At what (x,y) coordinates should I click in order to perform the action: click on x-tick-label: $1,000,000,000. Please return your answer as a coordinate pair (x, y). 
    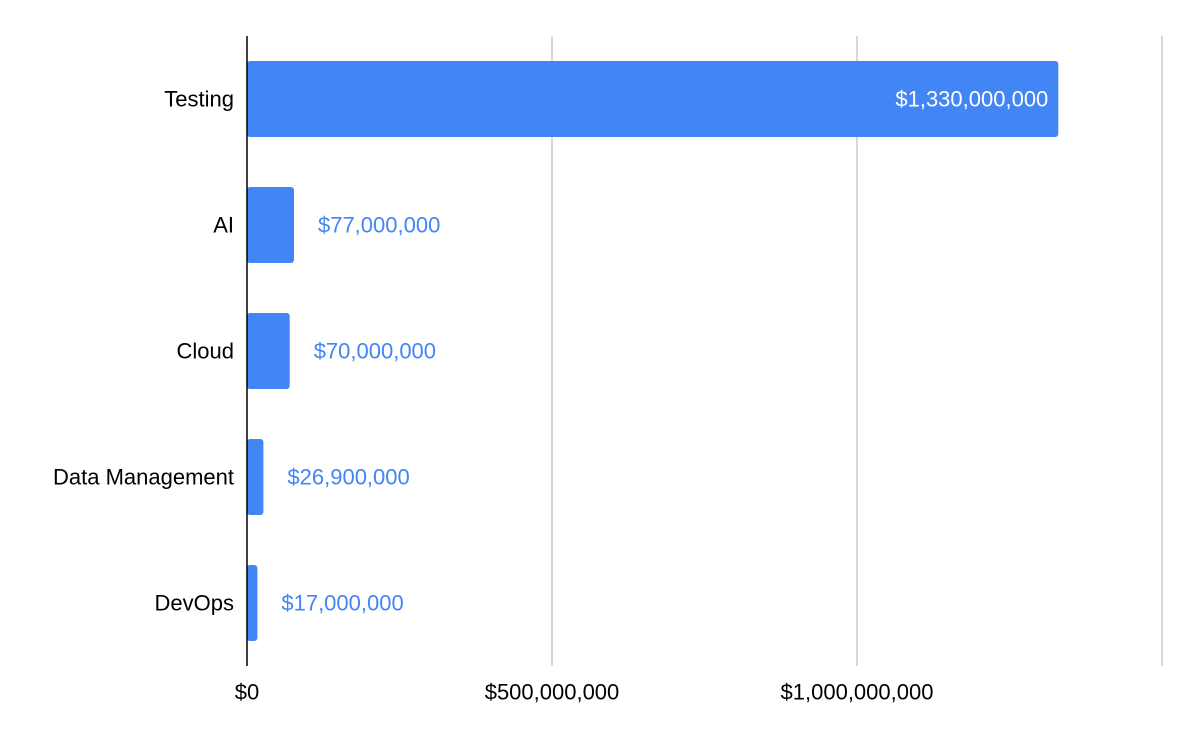
    Looking at the image, I should click on (857, 692).